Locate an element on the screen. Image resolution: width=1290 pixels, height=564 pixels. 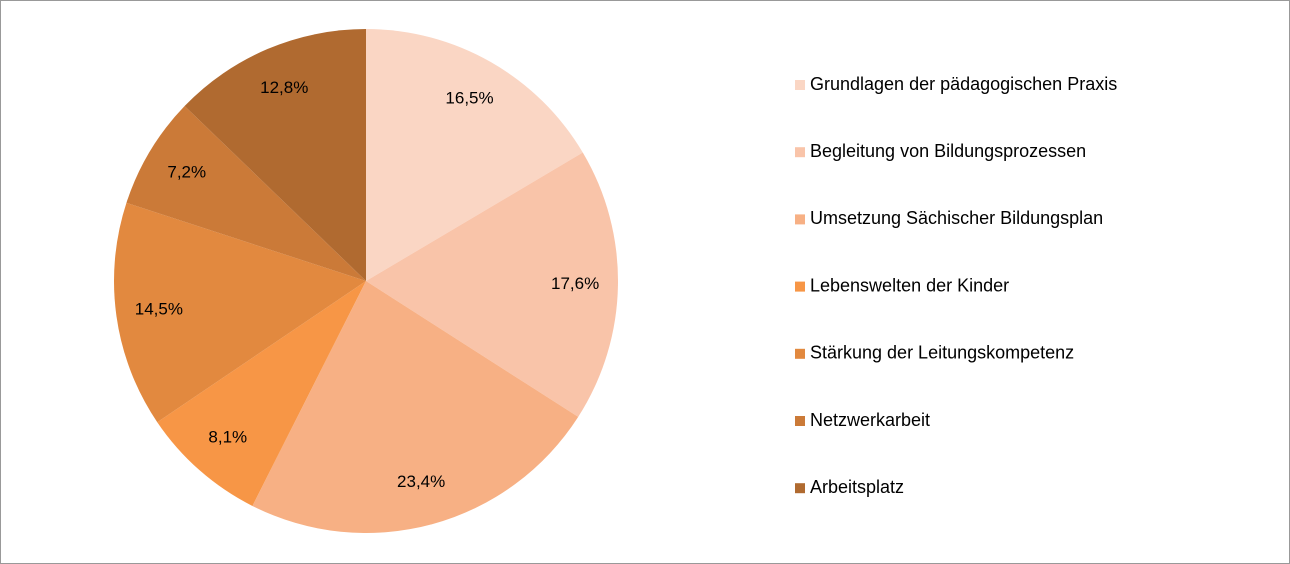
legend-label: Begleitung von Bildungsprozessen is located at coordinates (948, 151).